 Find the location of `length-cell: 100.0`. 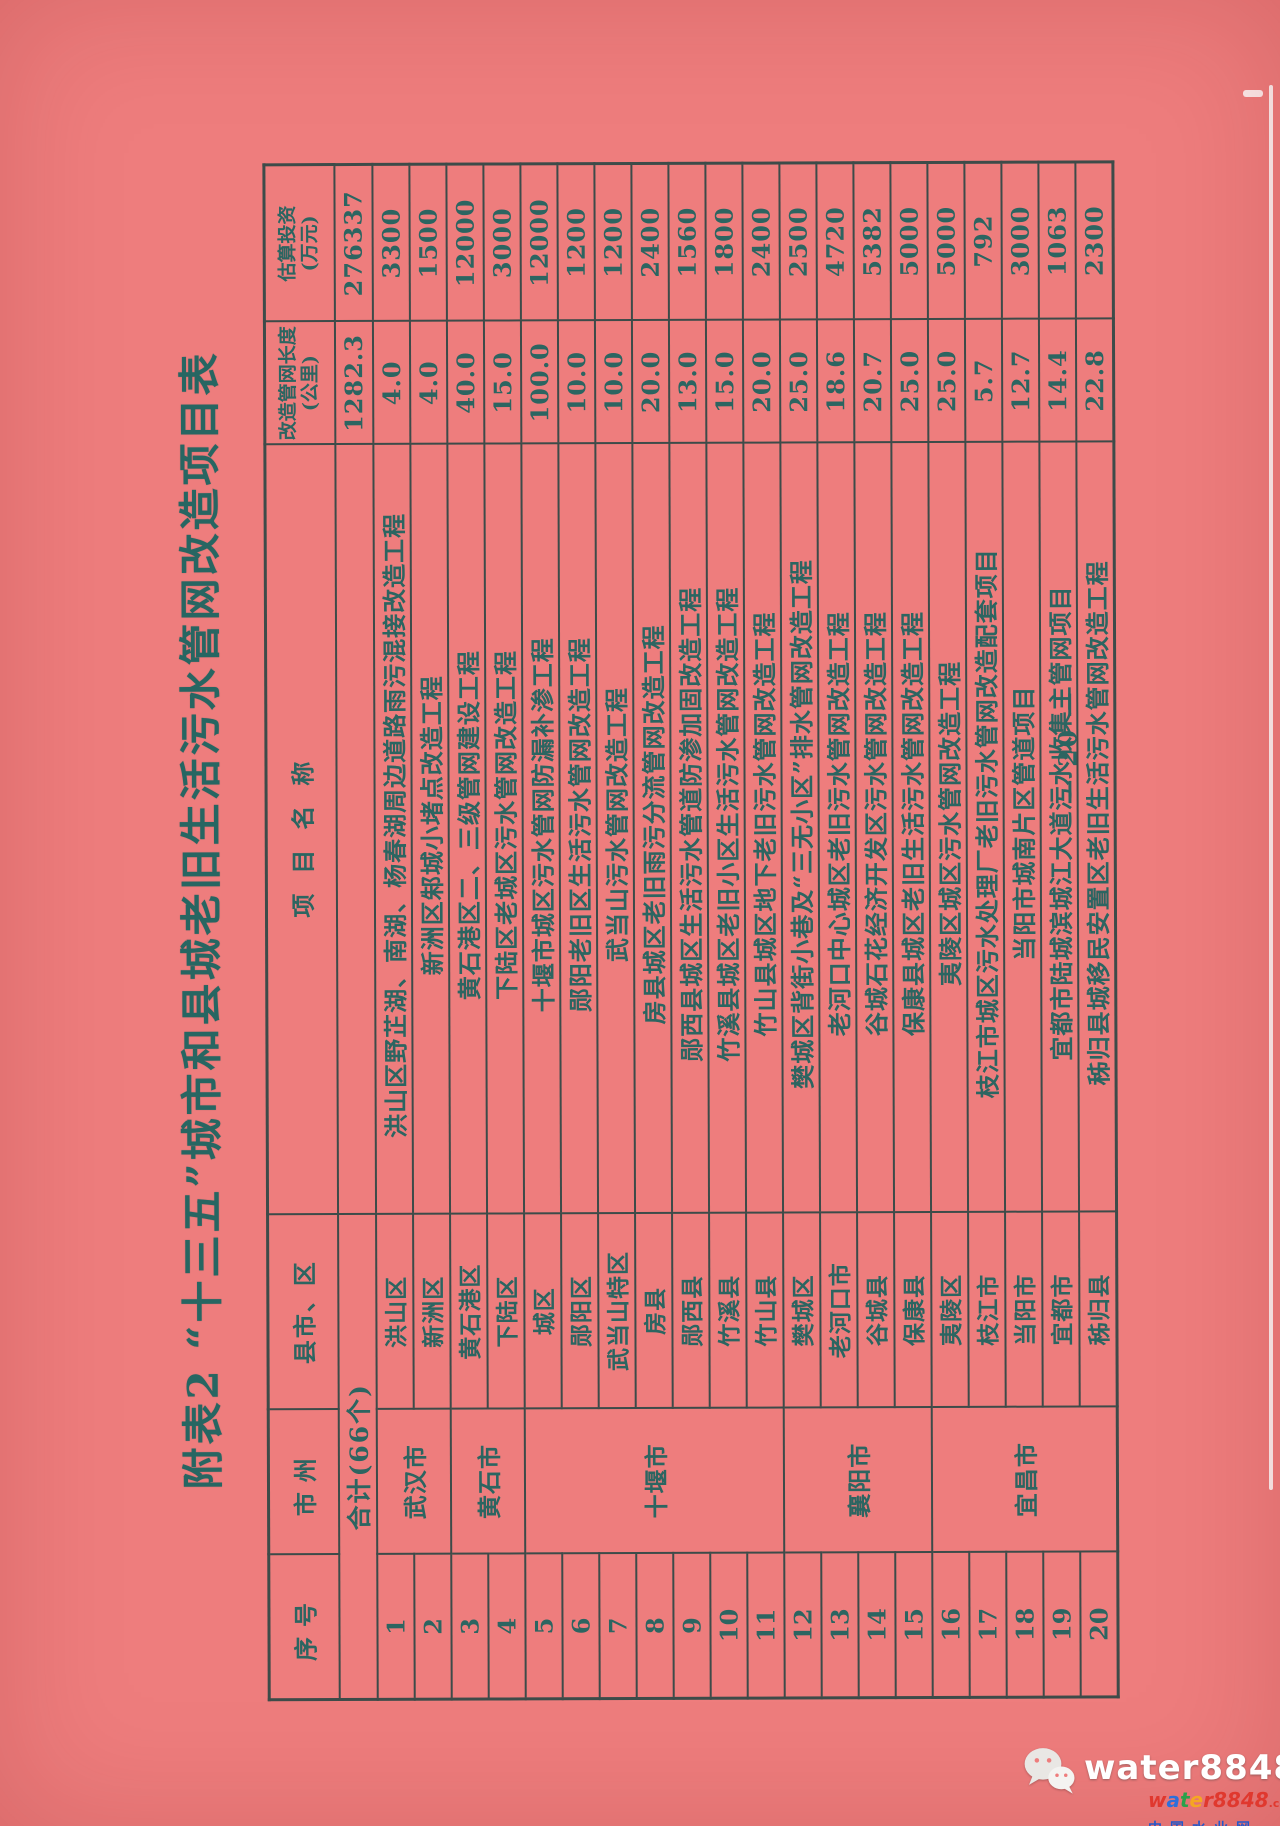

length-cell: 100.0 is located at coordinates (539, 382).